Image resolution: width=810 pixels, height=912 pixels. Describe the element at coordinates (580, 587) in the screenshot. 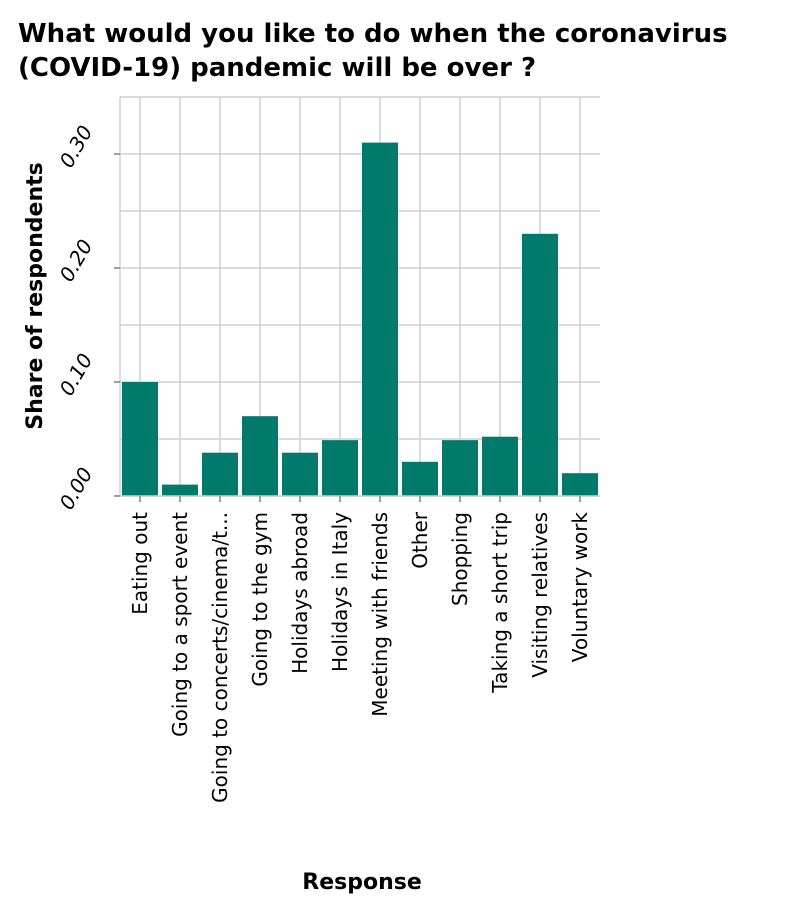

I see `x-tick-label: Voluntary work` at that location.